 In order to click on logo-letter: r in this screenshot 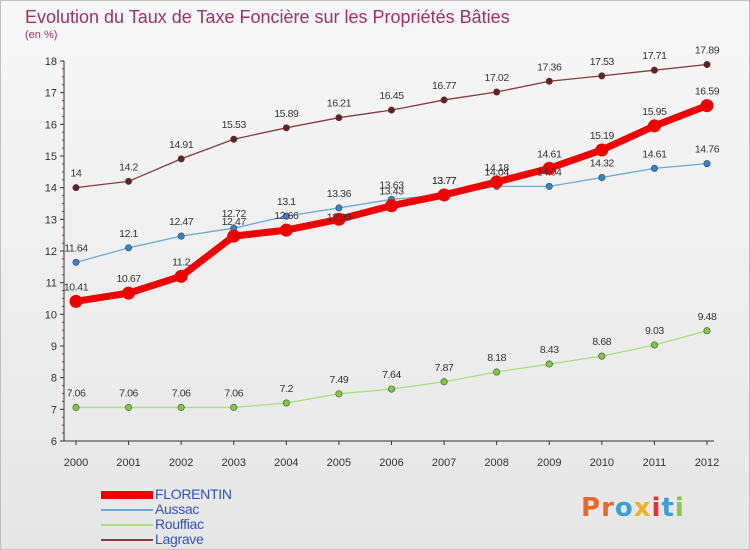, I will do `click(608, 508)`.